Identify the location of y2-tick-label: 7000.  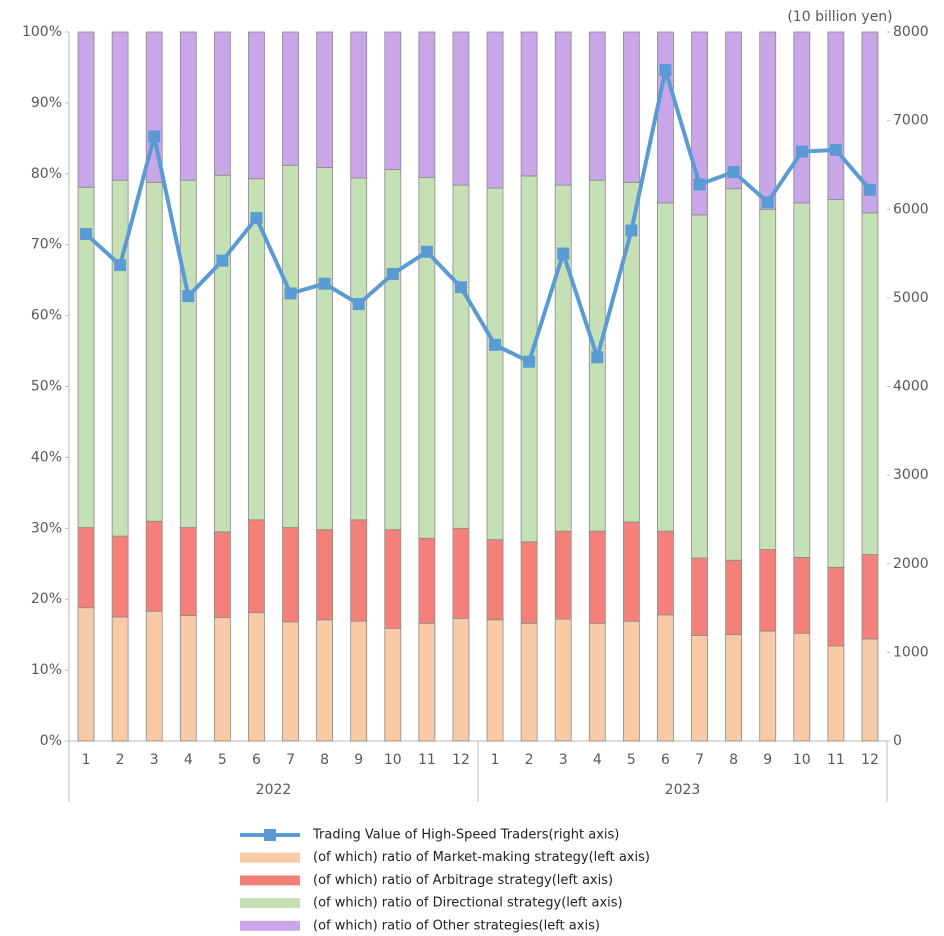
(911, 121).